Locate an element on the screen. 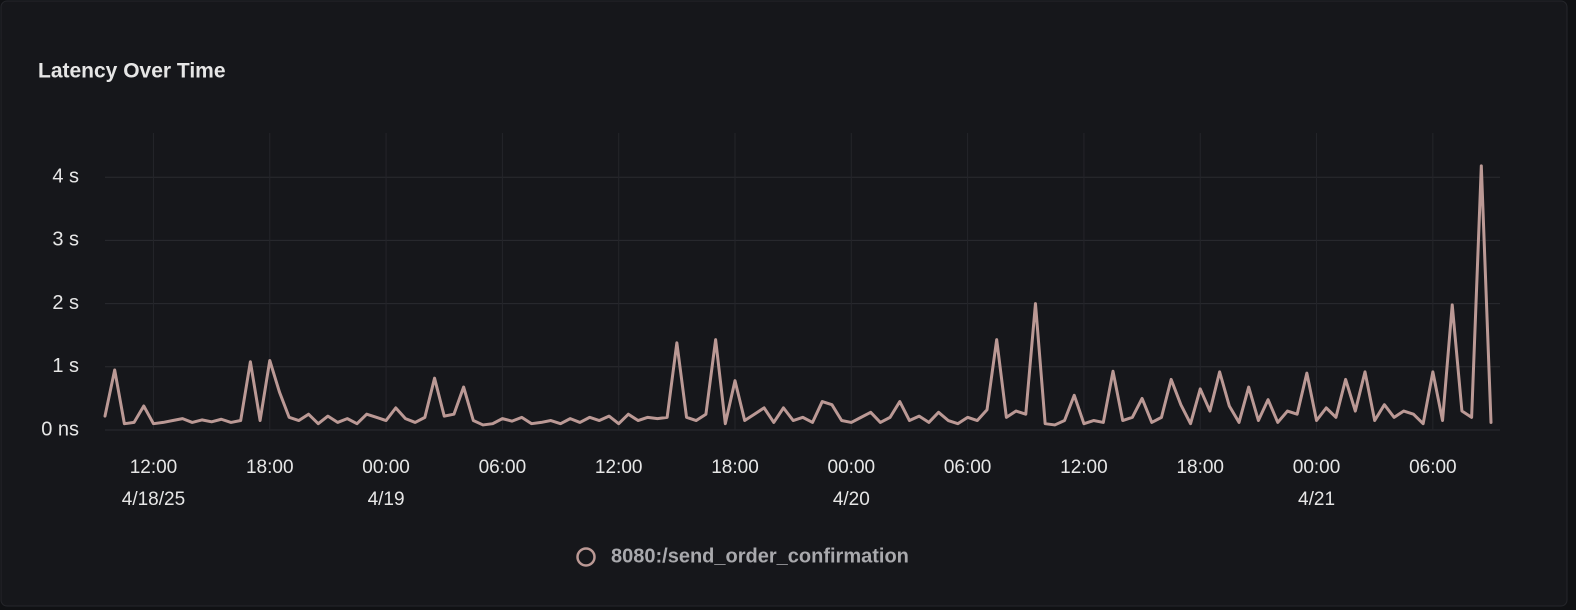  legend-label: 8080:/send_order_confirmation is located at coordinates (760, 556).